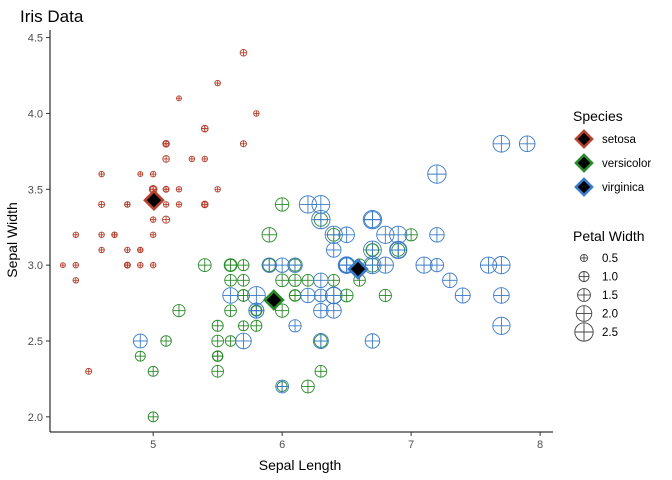  Describe the element at coordinates (540, 445) in the screenshot. I see `x-tick-label: 8` at that location.